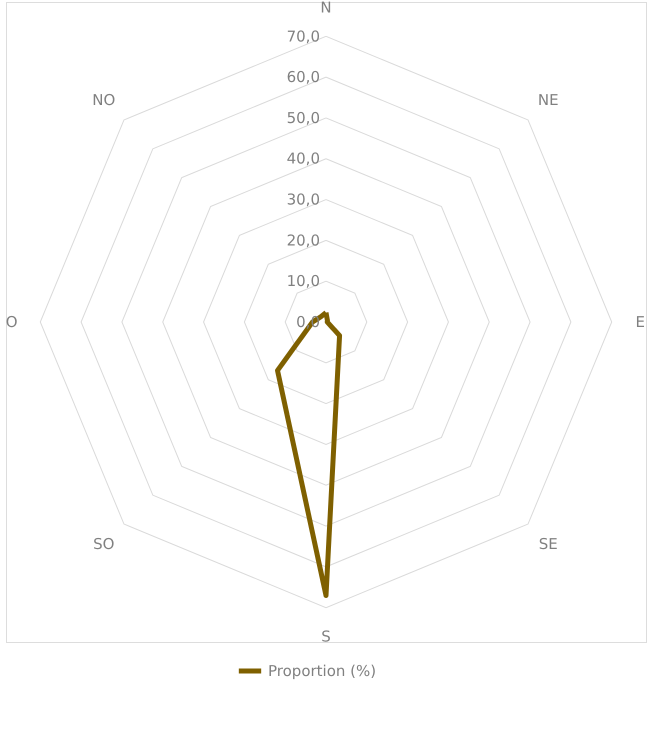 This screenshot has height=746, width=669. Describe the element at coordinates (12, 322) in the screenshot. I see `spoke-label: O` at that location.